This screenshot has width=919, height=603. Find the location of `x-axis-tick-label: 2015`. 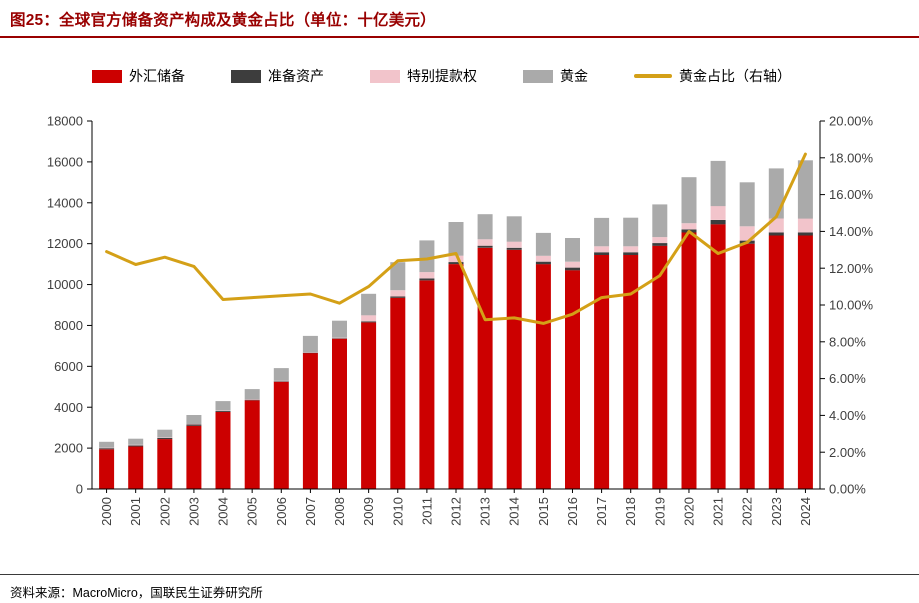

x-axis-tick-label: 2015 is located at coordinates (543, 511).